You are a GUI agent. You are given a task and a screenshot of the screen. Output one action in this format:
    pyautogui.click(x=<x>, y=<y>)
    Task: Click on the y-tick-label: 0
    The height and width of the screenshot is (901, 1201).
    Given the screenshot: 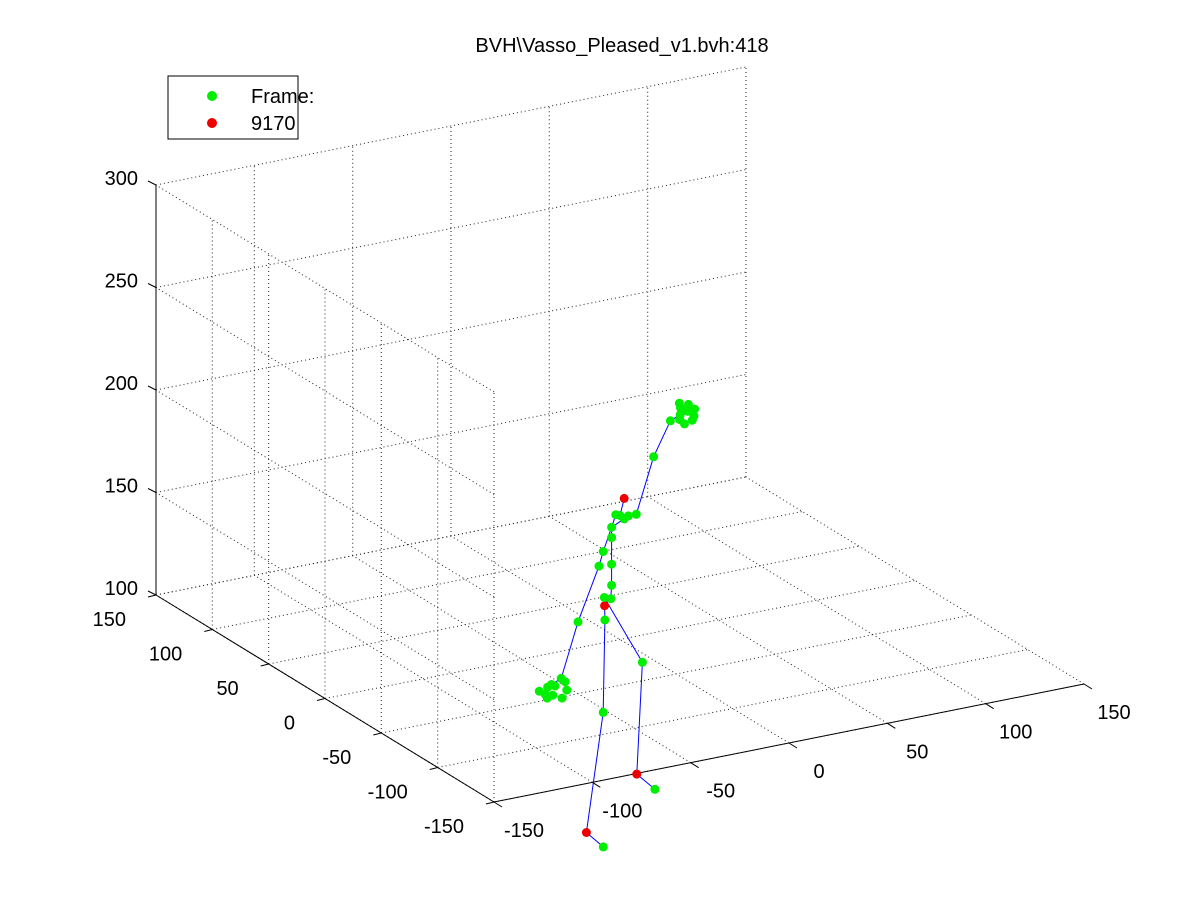 What is the action you would take?
    pyautogui.click(x=289, y=724)
    